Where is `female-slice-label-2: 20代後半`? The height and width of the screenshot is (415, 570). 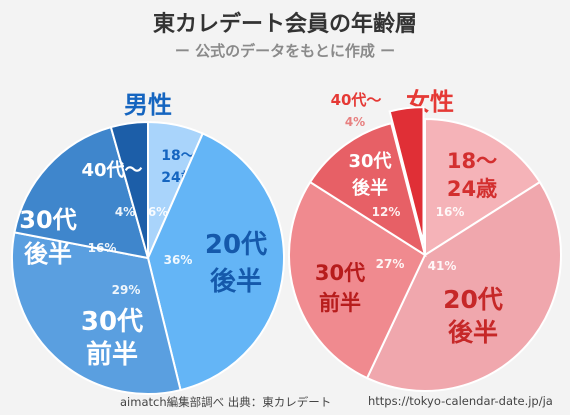
female-slice-label-2: 20代後半 is located at coordinates (473, 316).